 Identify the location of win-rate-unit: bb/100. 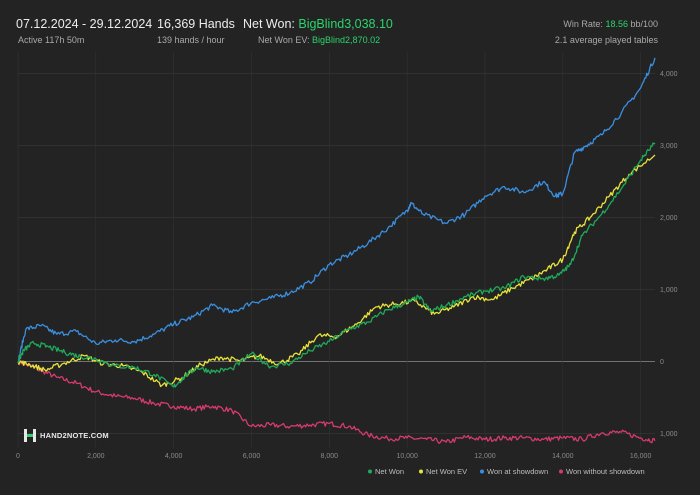
(642, 24).